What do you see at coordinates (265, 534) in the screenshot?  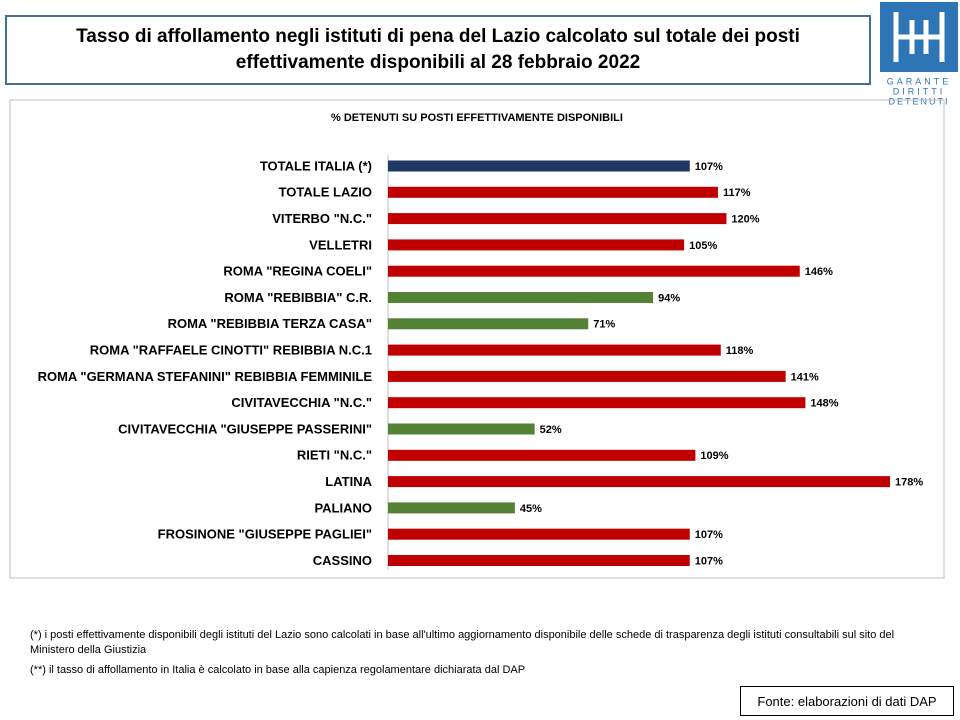 I see `category-label: FROSINONE "GIUSEPPE PAGLIEI"` at bounding box center [265, 534].